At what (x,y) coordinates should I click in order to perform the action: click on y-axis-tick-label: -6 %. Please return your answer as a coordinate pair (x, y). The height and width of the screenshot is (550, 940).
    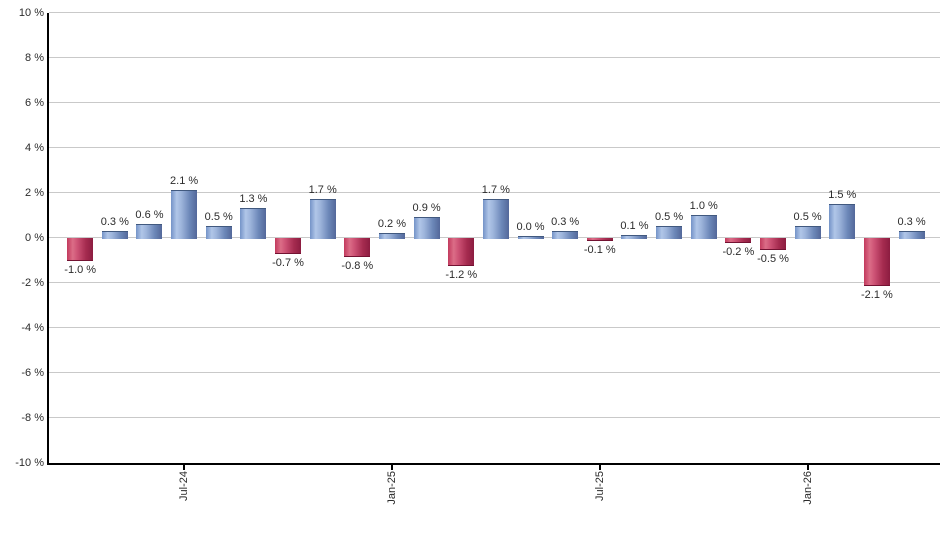
    Looking at the image, I should click on (32, 372).